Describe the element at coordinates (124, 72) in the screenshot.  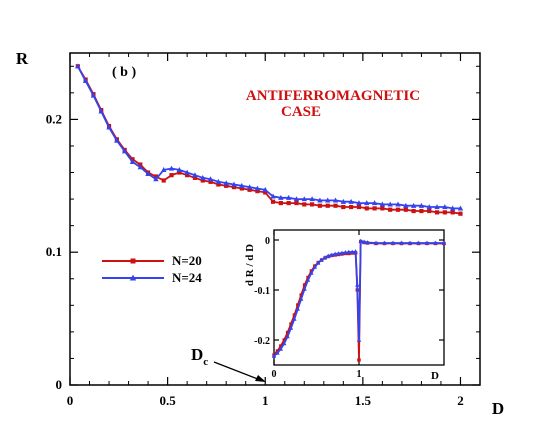
I see `panel-label: ( b )` at that location.